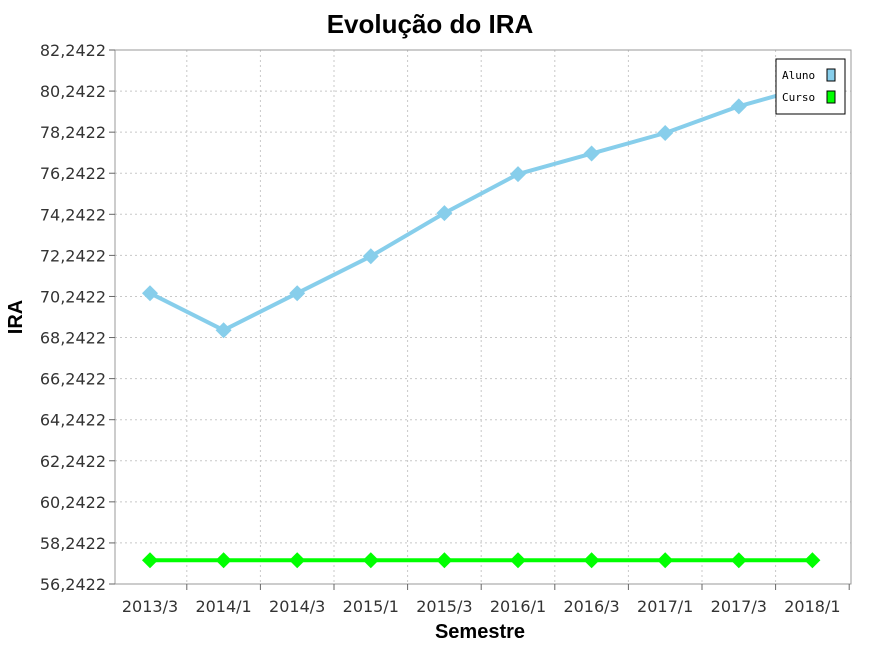  Describe the element at coordinates (73, 255) in the screenshot. I see `y-tick-label: 72,2422` at that location.